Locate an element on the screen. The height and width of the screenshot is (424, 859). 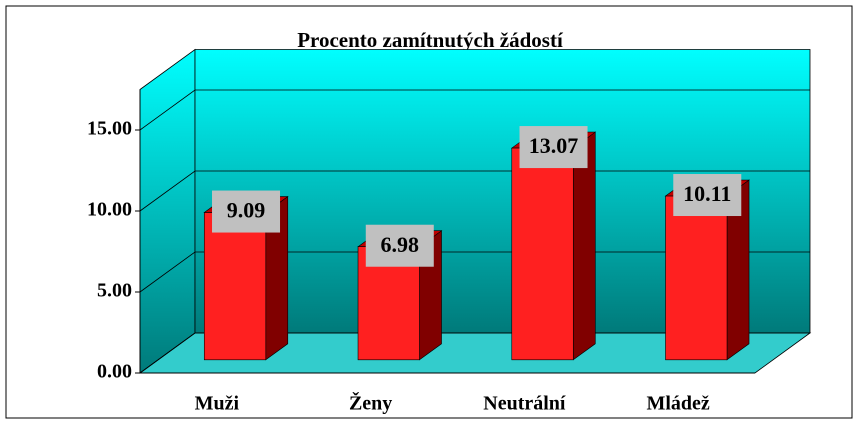
y-tick-label: 10.00 is located at coordinates (109, 210).